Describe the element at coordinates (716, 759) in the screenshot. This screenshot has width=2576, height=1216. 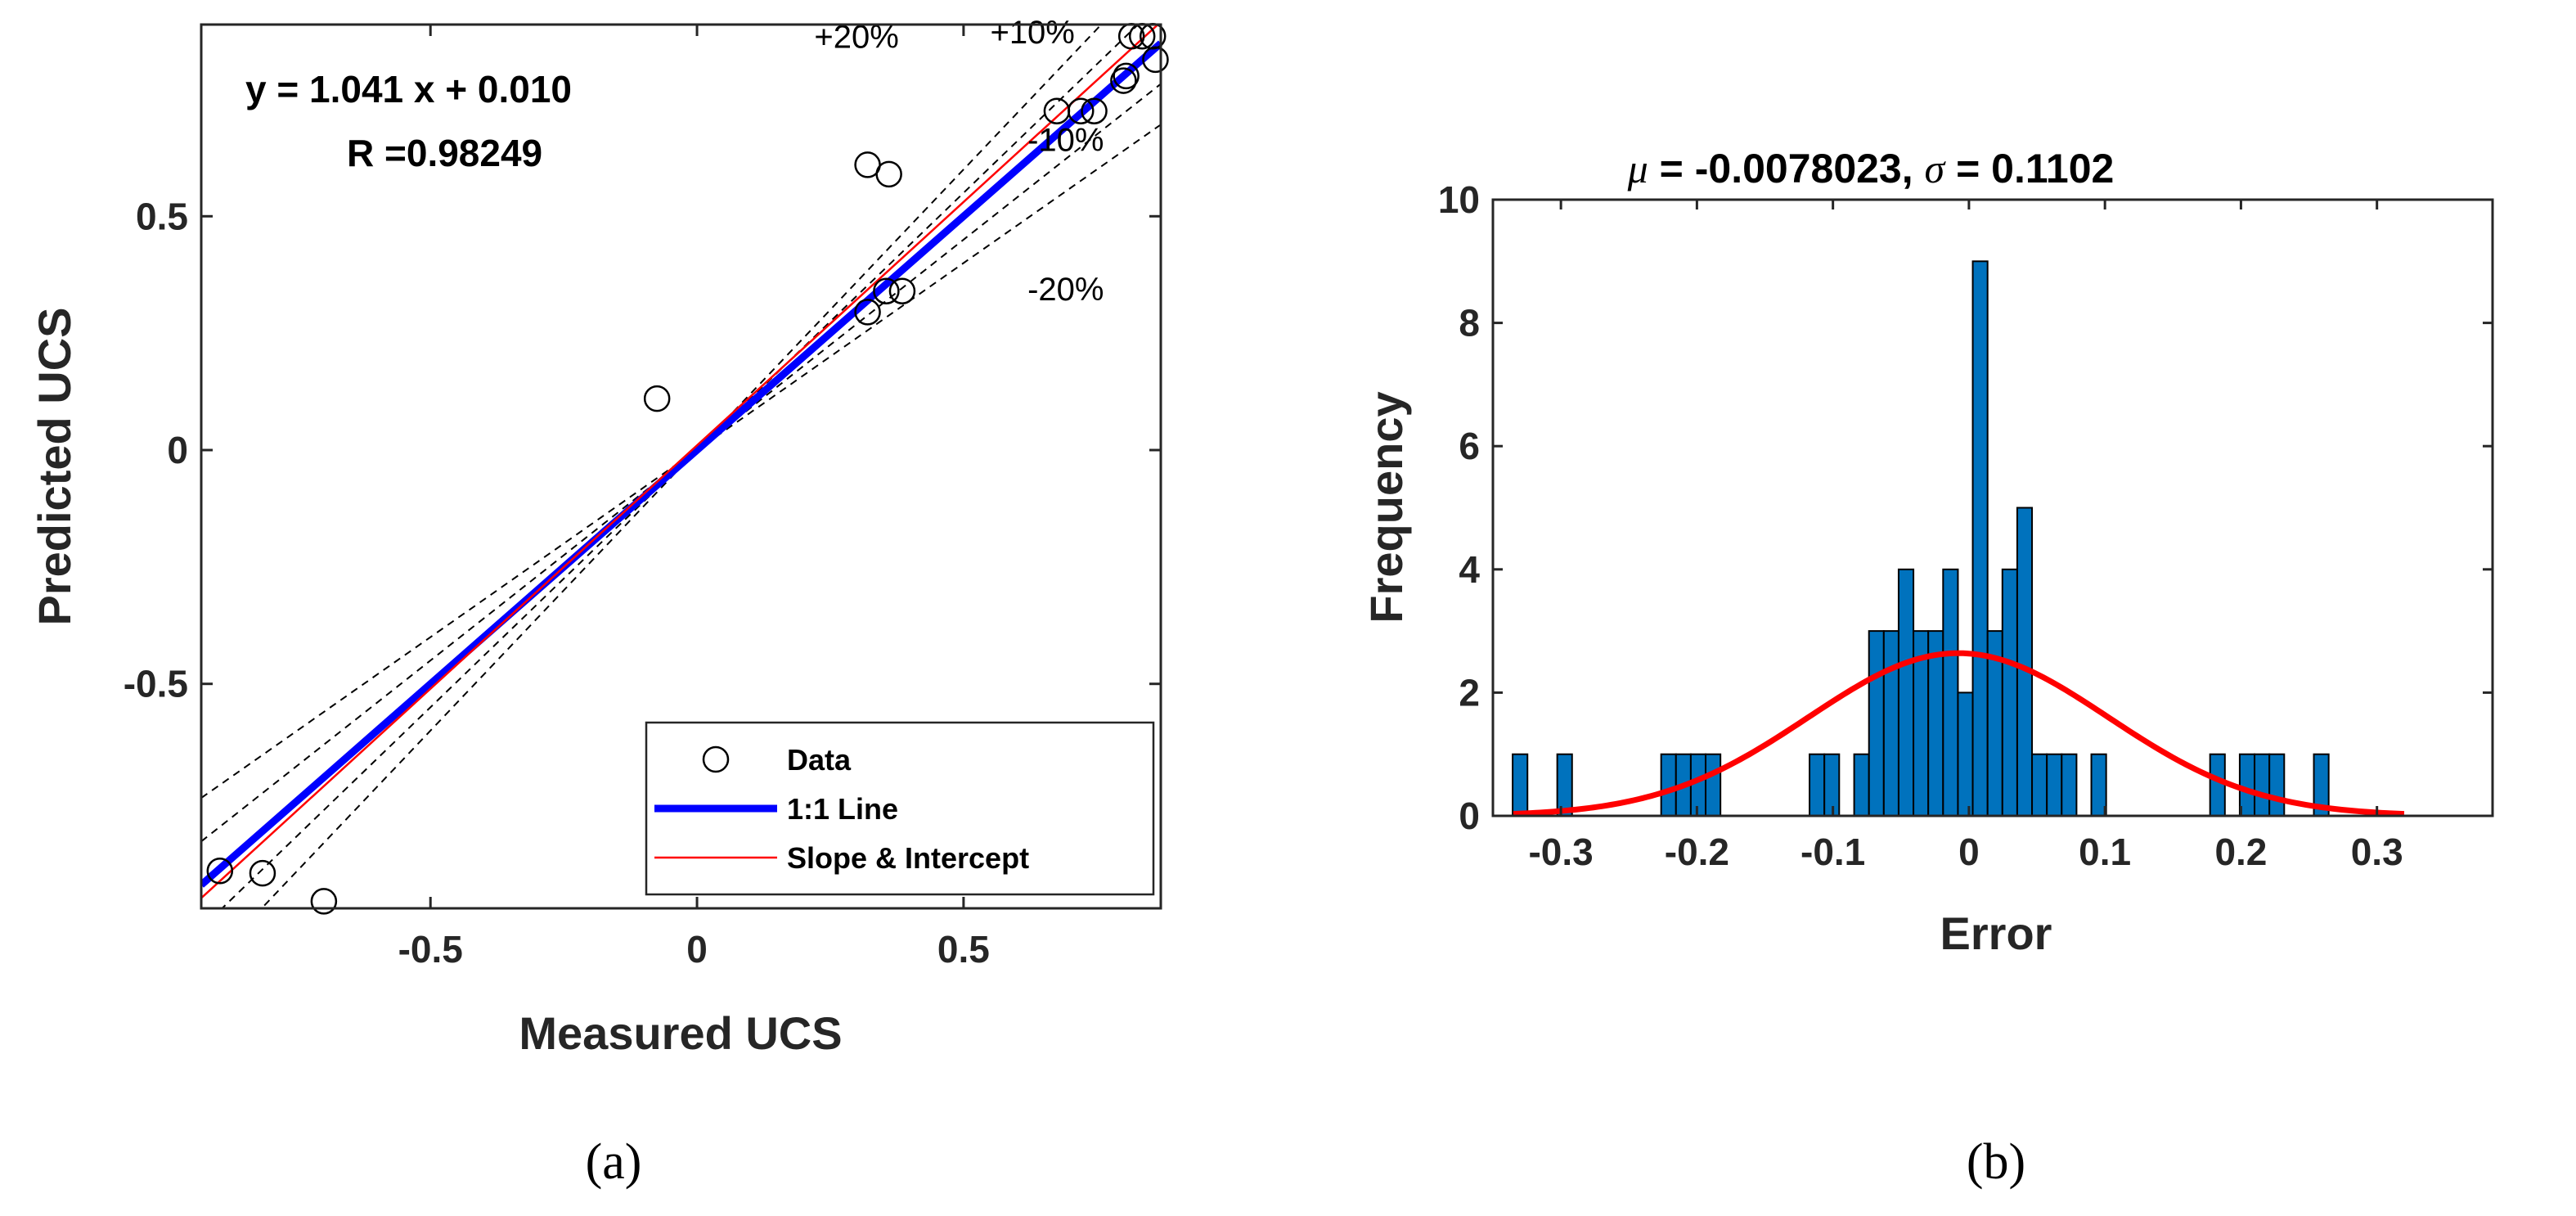
I see `legend-data-marker` at that location.